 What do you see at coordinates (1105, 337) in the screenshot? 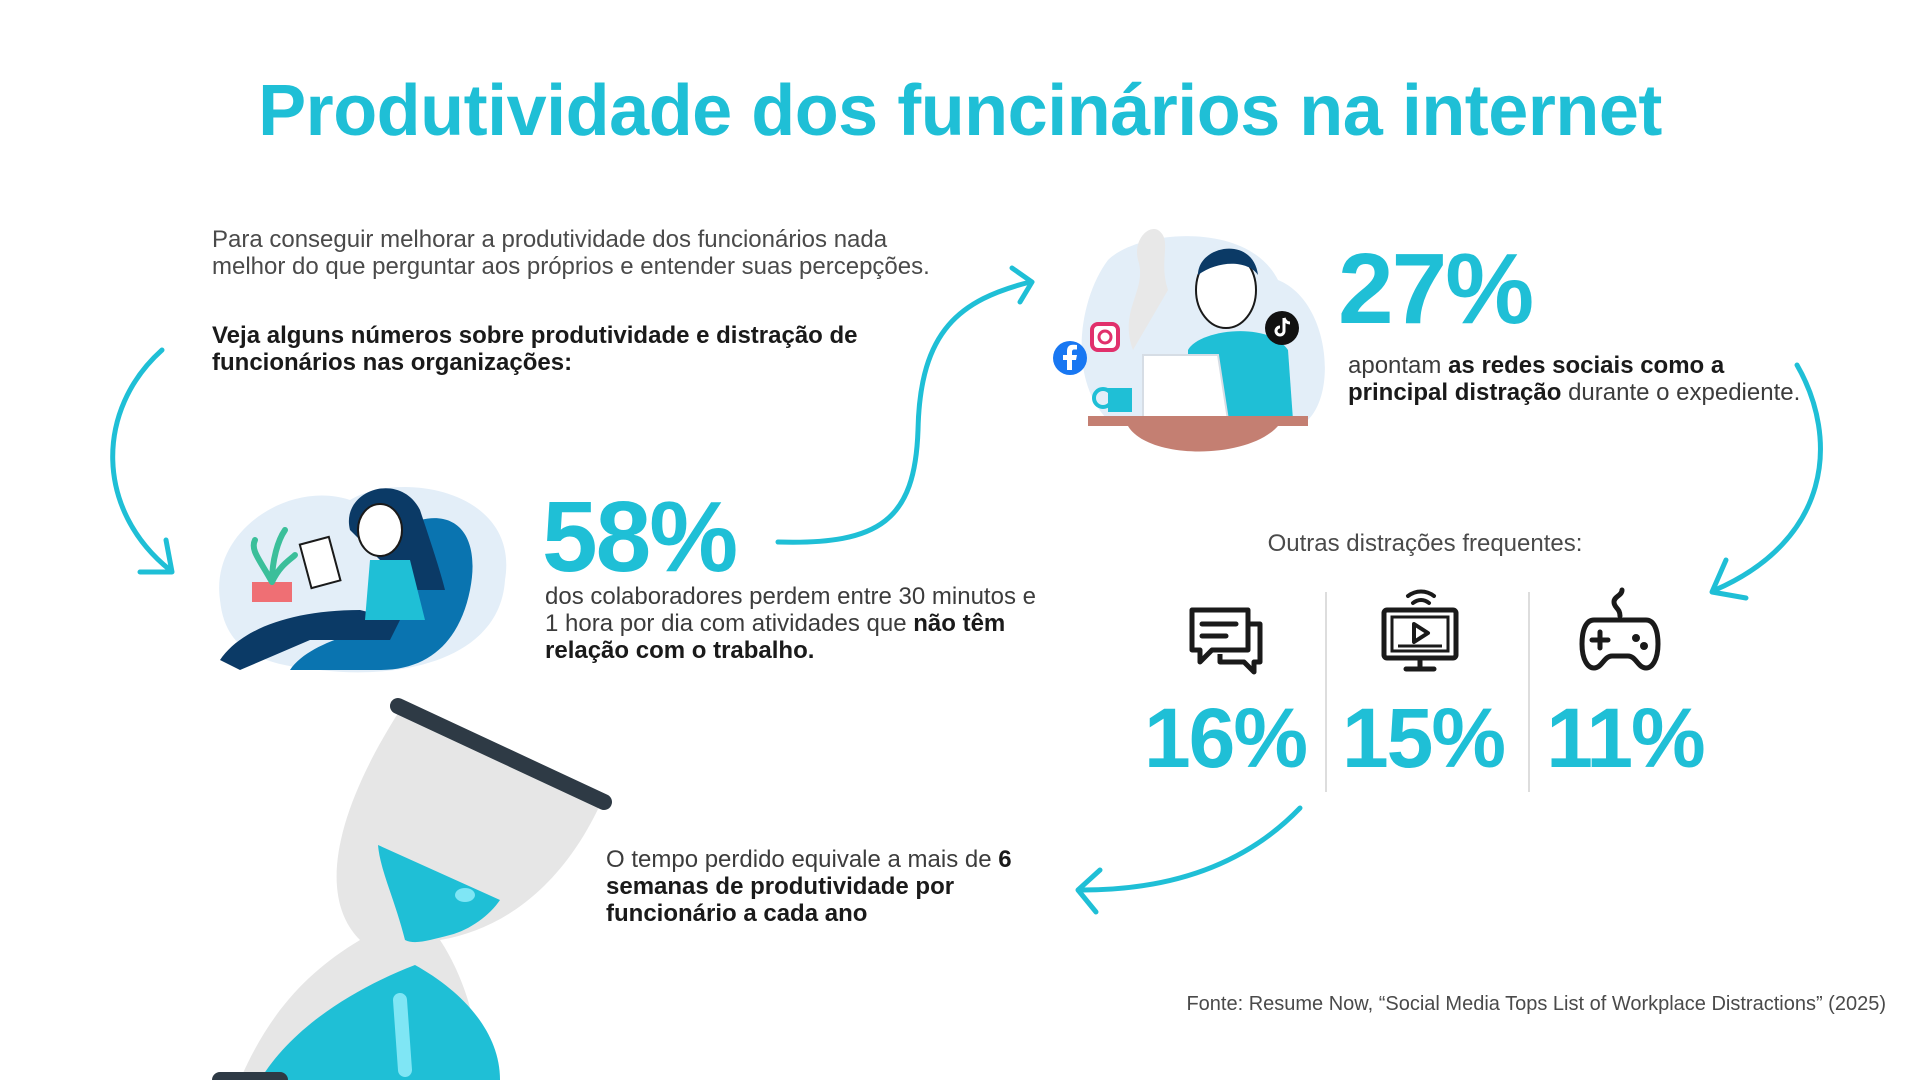
I see `instagram-icon` at bounding box center [1105, 337].